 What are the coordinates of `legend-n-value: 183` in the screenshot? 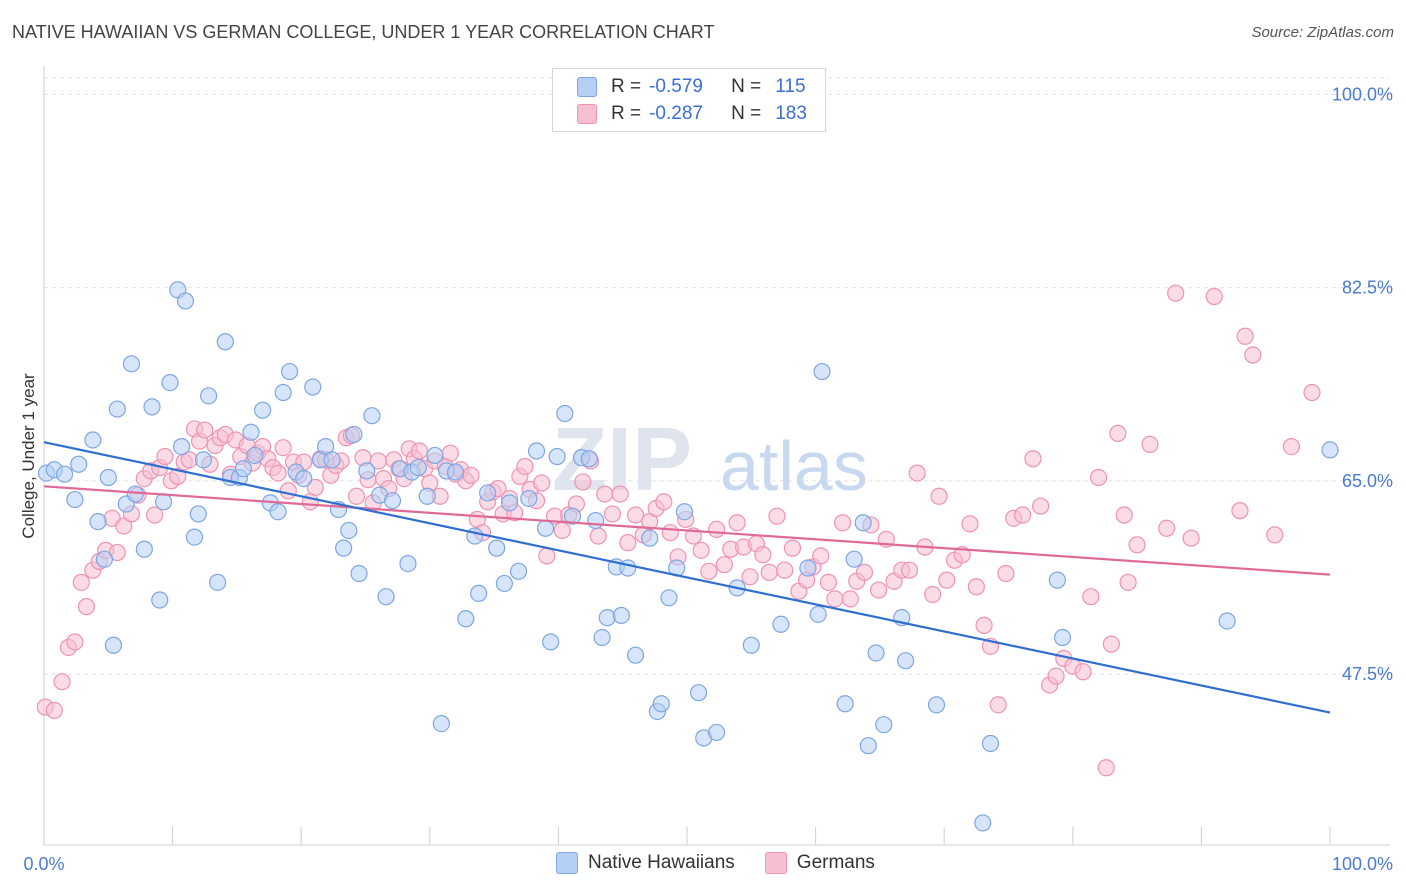 It's located at (791, 113).